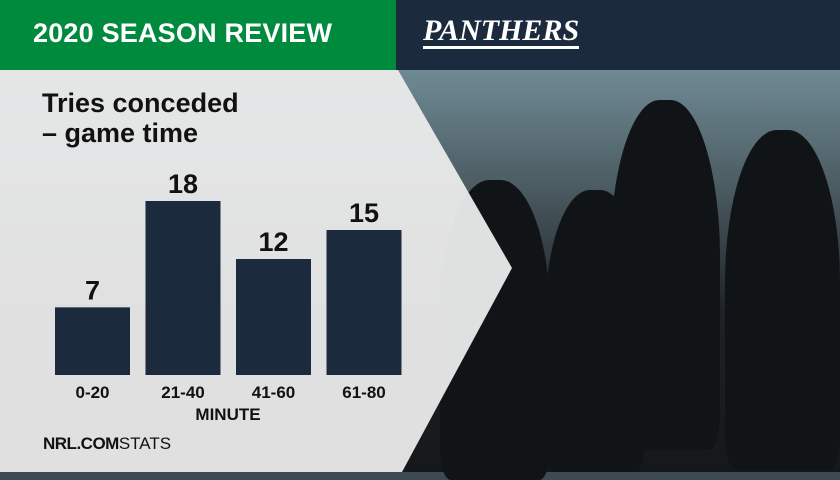 The image size is (840, 480). What do you see at coordinates (364, 213) in the screenshot?
I see `data-label: 15` at bounding box center [364, 213].